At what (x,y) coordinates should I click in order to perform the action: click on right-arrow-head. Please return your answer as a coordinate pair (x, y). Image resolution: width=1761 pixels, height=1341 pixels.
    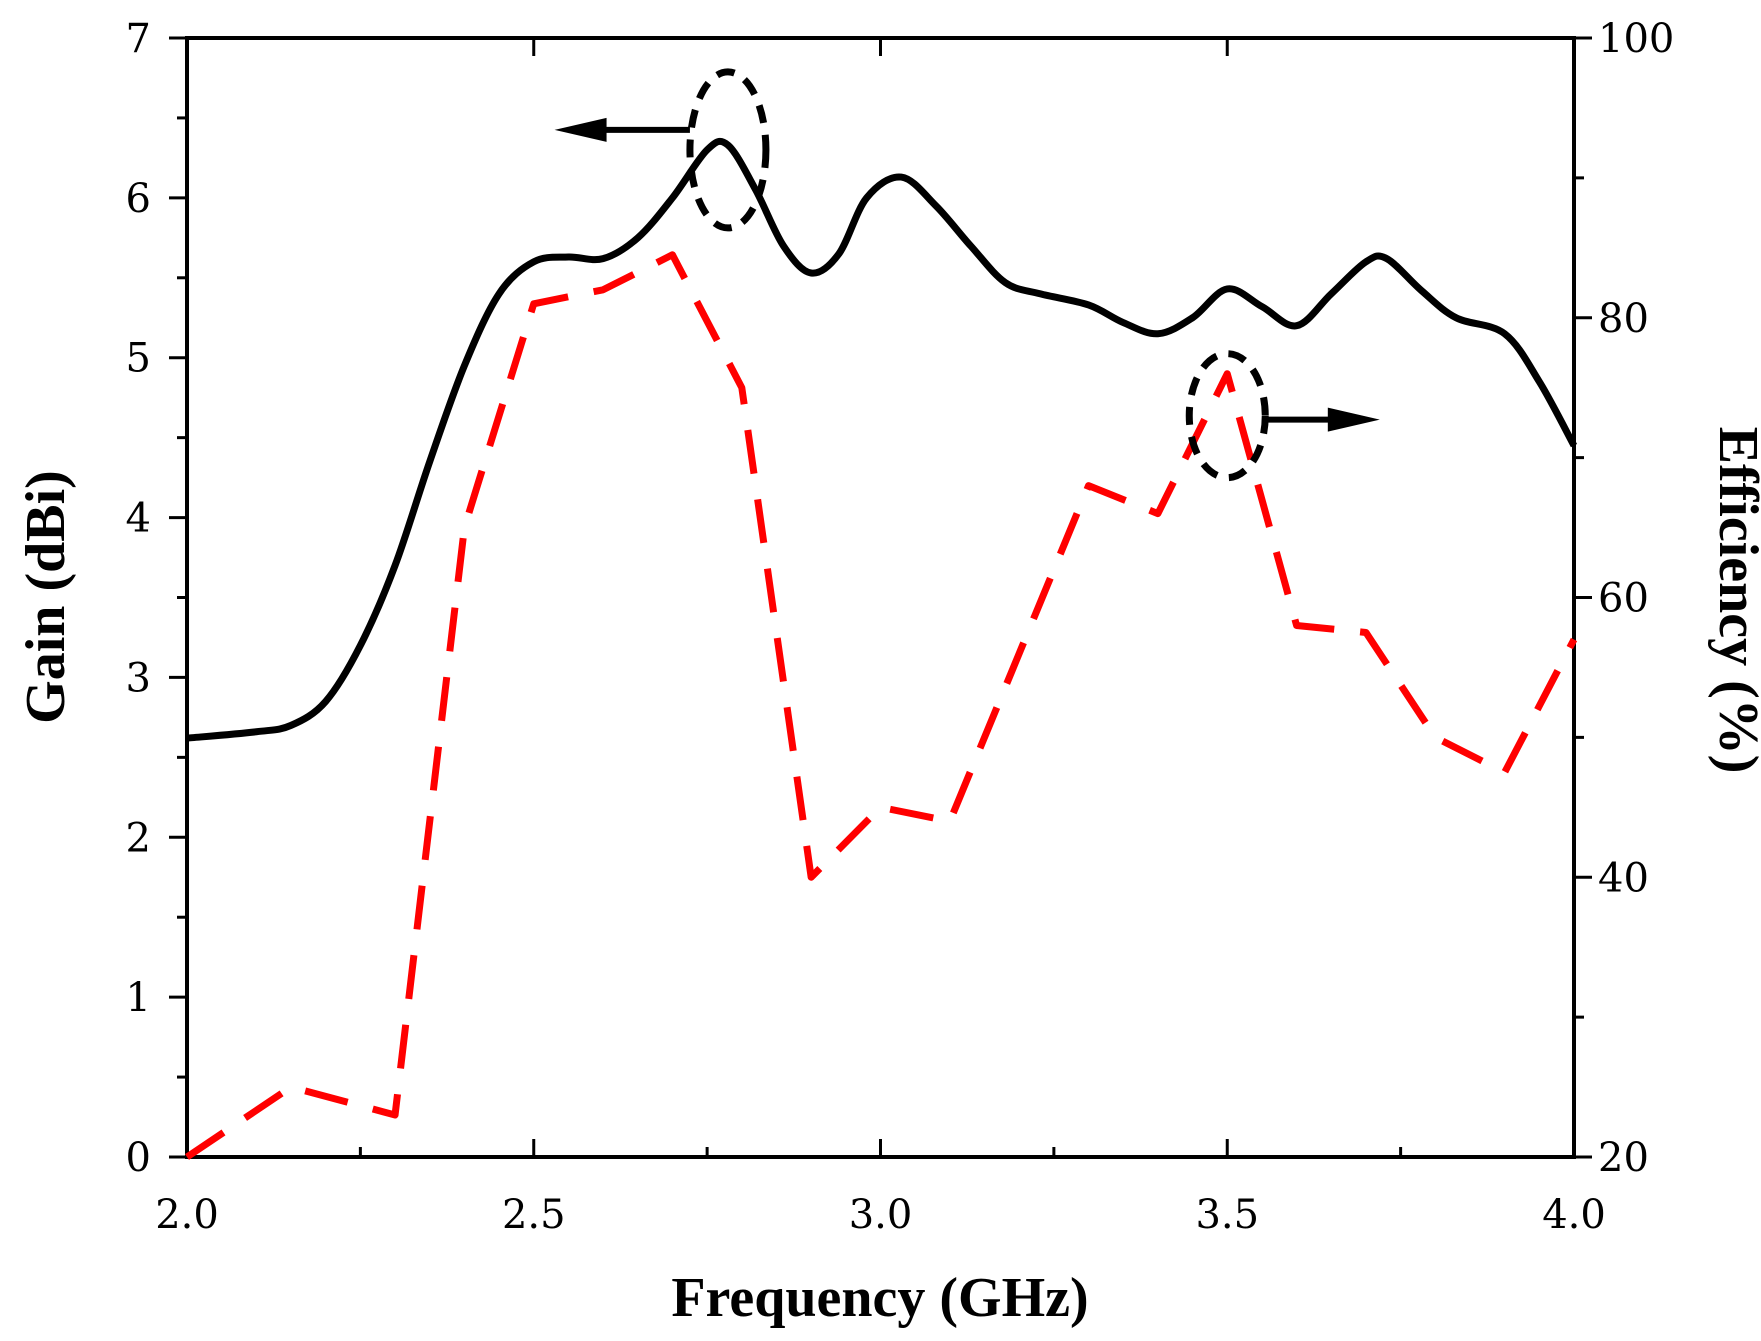
    Looking at the image, I should click on (1353, 419).